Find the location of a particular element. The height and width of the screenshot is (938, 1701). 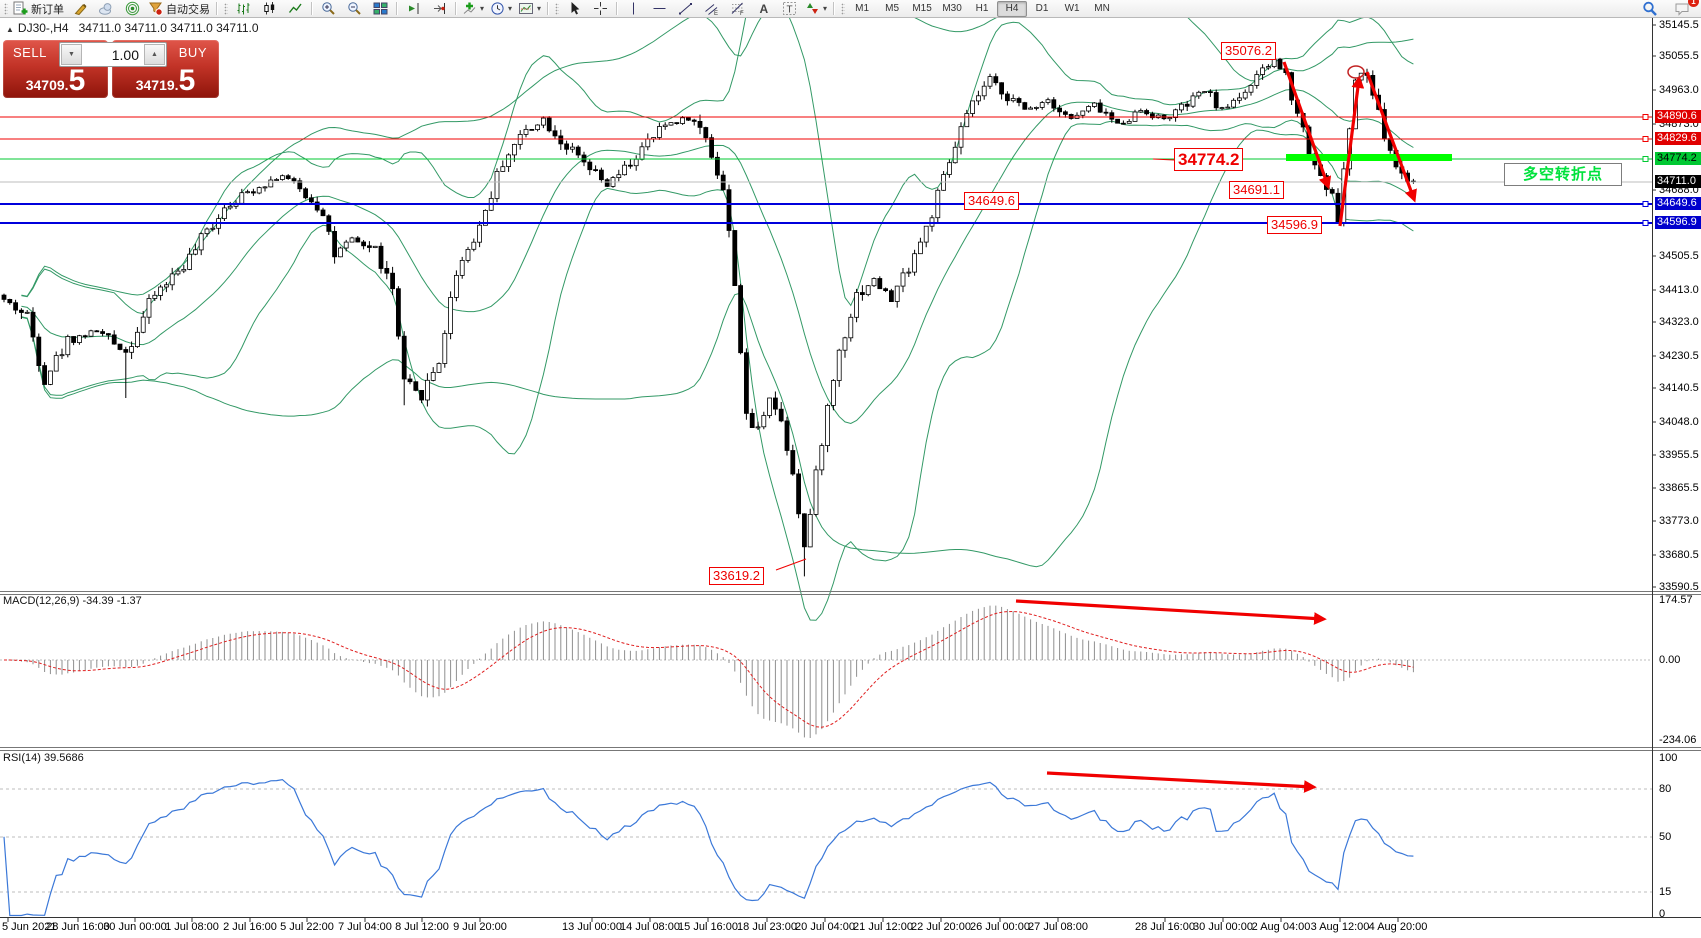

new-order-button: 新订单 is located at coordinates (38, 8).